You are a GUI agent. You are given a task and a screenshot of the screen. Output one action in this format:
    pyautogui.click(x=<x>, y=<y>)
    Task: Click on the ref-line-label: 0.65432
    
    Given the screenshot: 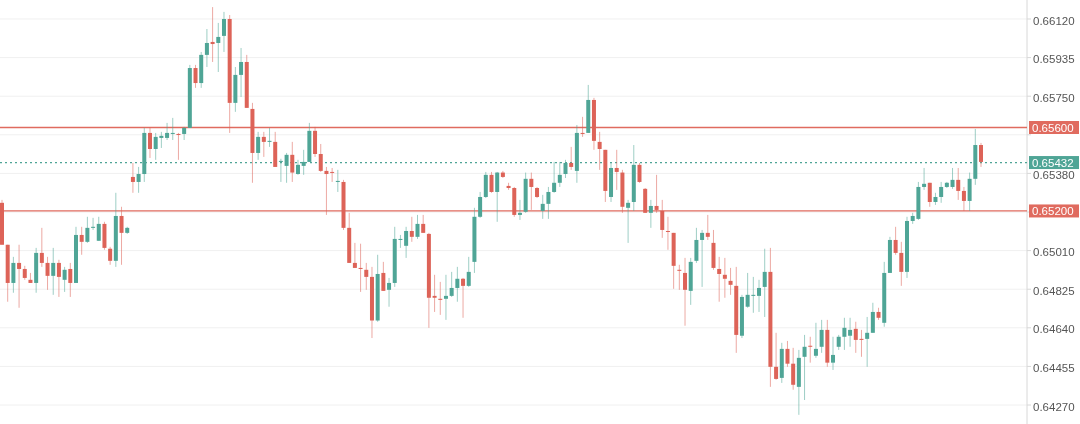 What is the action you would take?
    pyautogui.click(x=1053, y=162)
    